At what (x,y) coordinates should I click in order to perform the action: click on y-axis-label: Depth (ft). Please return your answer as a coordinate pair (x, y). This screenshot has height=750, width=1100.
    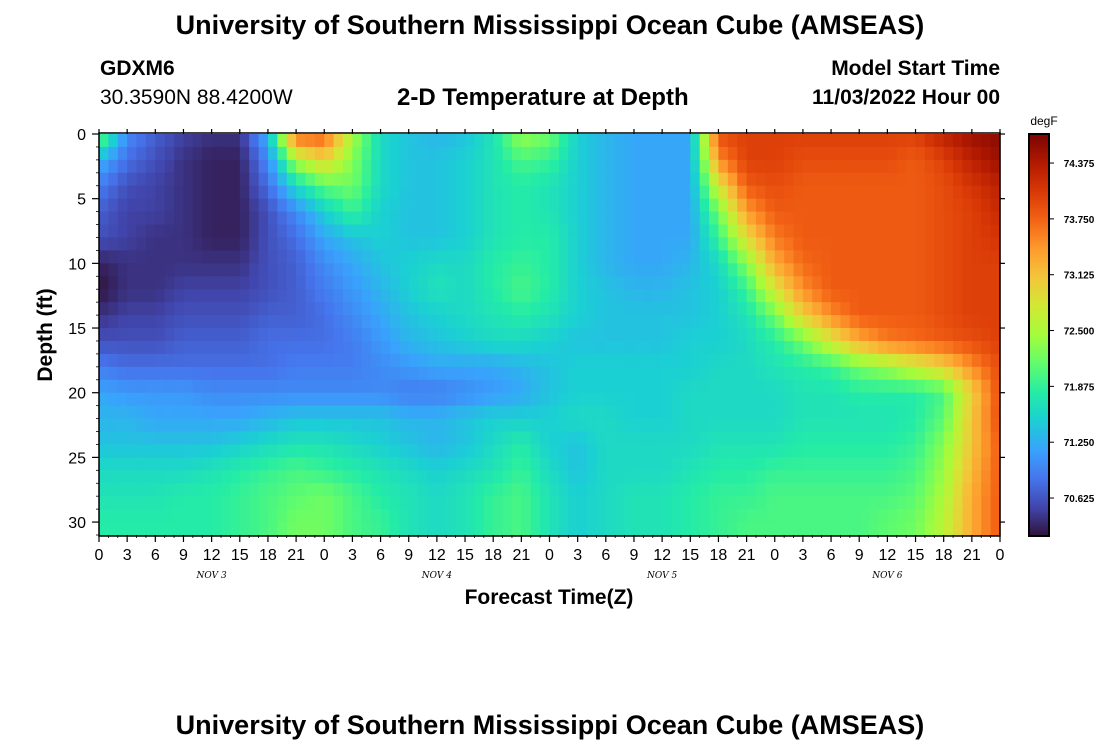
    Looking at the image, I should click on (45, 334).